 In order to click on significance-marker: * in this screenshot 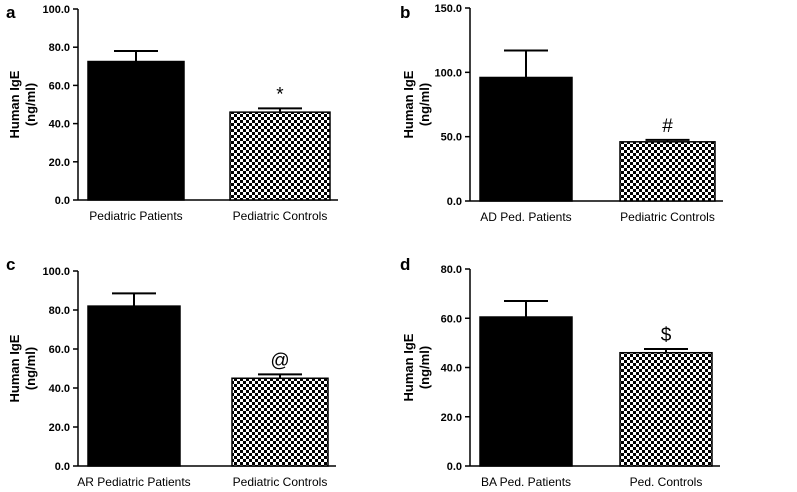, I will do `click(280, 94)`.